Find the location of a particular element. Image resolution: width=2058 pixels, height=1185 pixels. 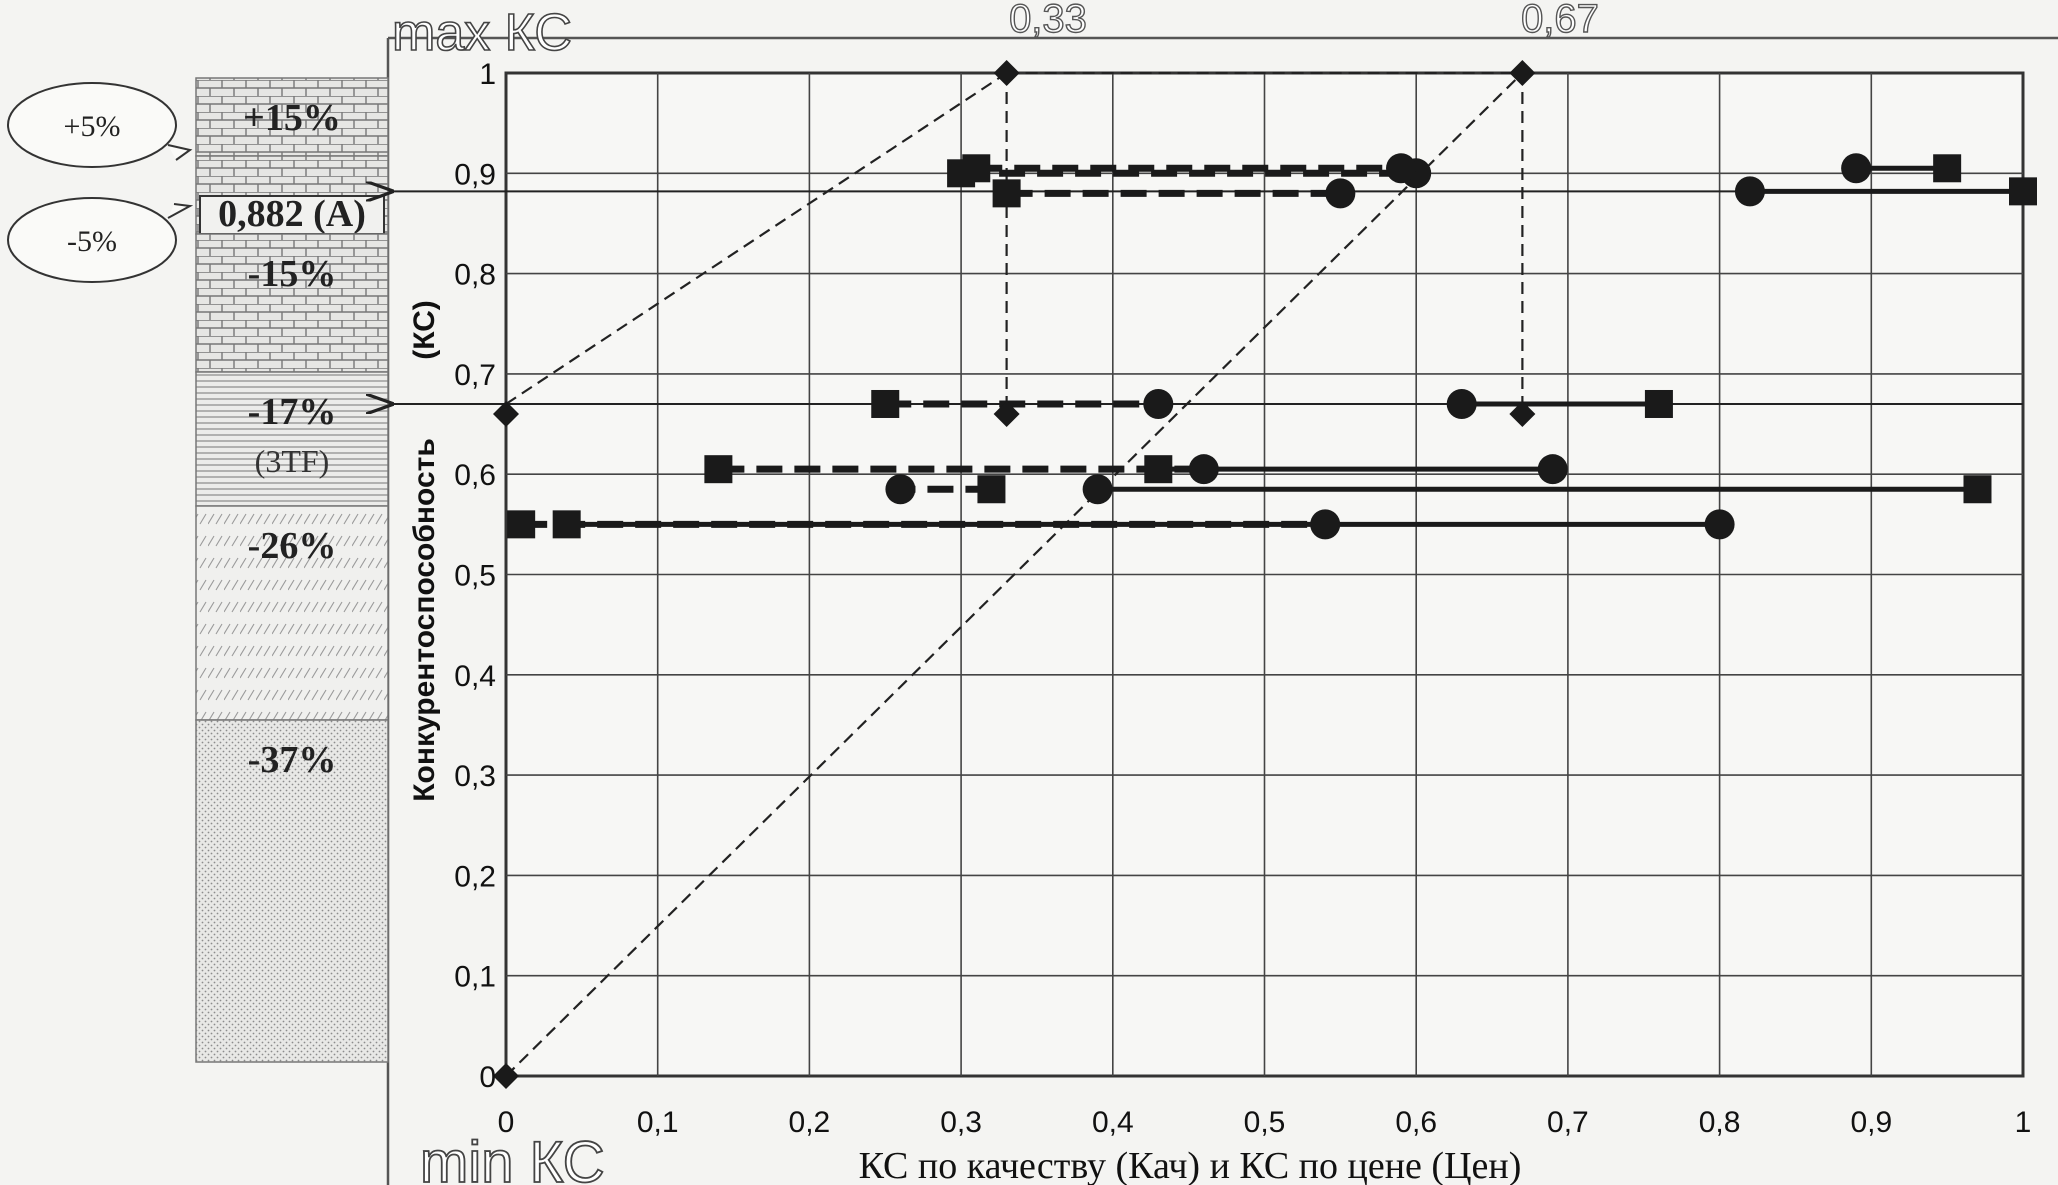

scale-band-label: -17% is located at coordinates (292, 412).